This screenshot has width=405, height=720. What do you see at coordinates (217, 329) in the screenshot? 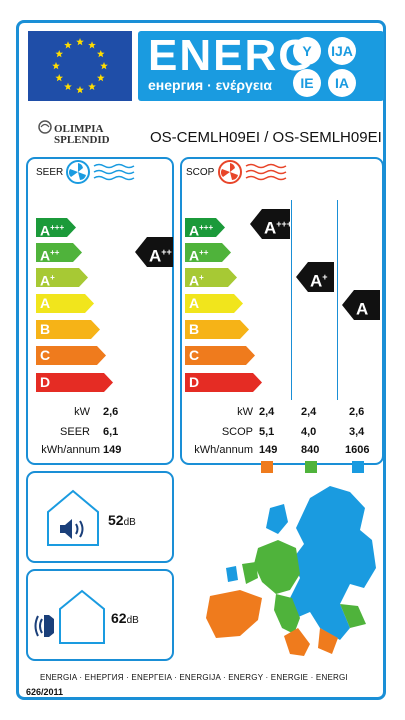
I see `scop-class-bar-4: B` at bounding box center [217, 329].